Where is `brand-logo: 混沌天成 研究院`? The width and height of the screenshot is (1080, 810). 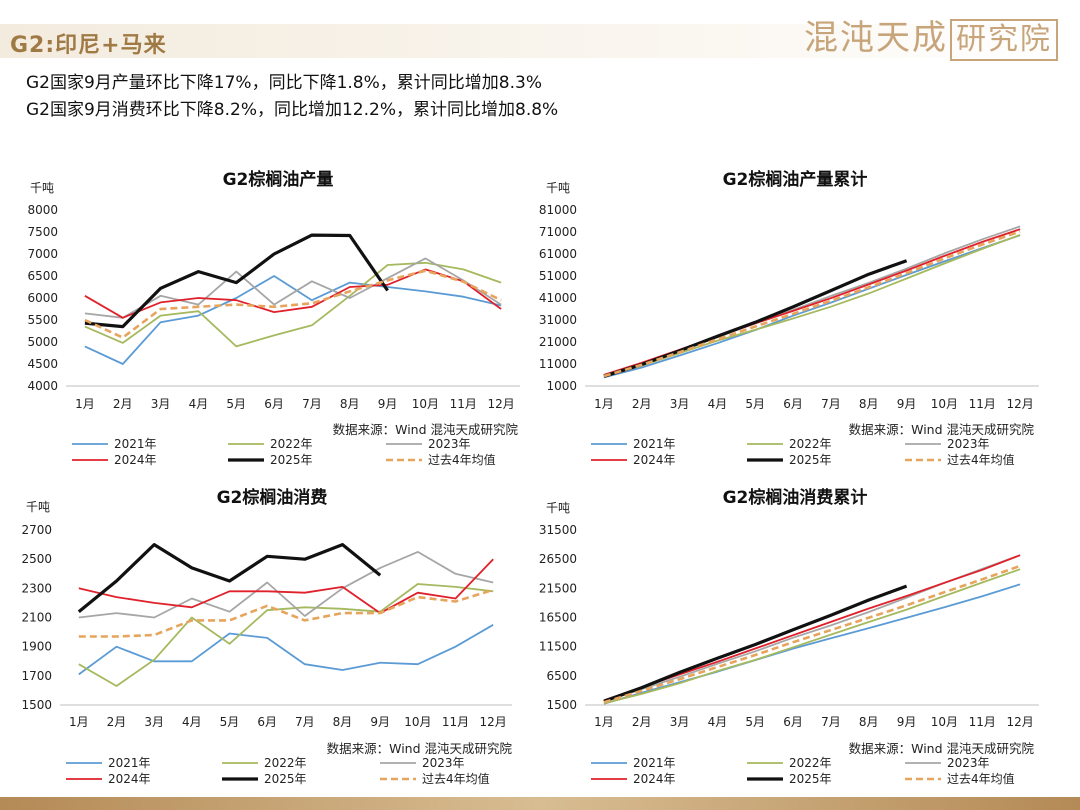 brand-logo: 混沌天成 研究院 is located at coordinates (931, 35).